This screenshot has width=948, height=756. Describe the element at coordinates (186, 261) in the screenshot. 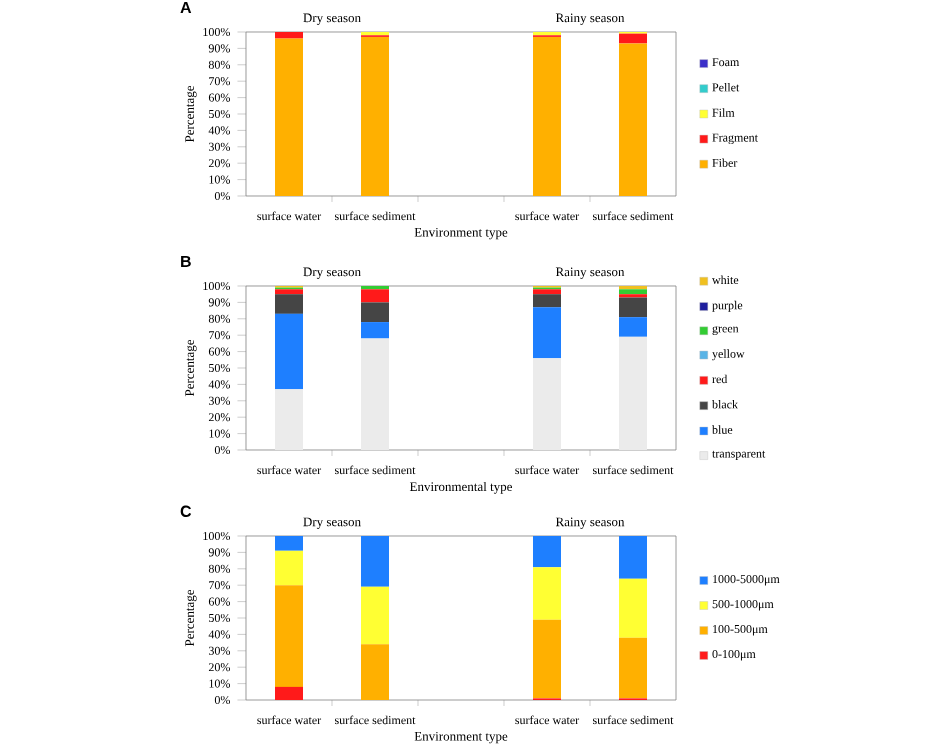

I see `chart-title: B` at that location.